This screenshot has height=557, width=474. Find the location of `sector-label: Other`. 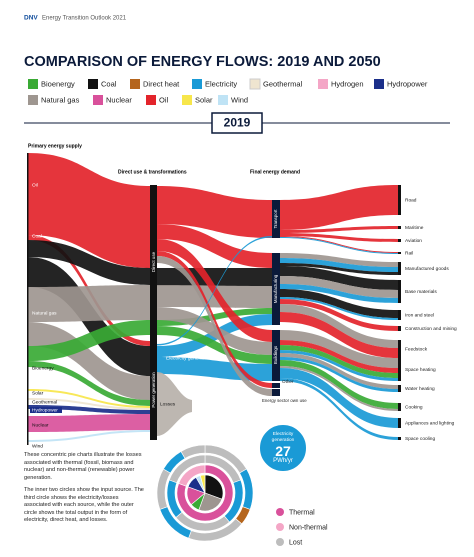

sector-label: Other is located at coordinates (288, 381).